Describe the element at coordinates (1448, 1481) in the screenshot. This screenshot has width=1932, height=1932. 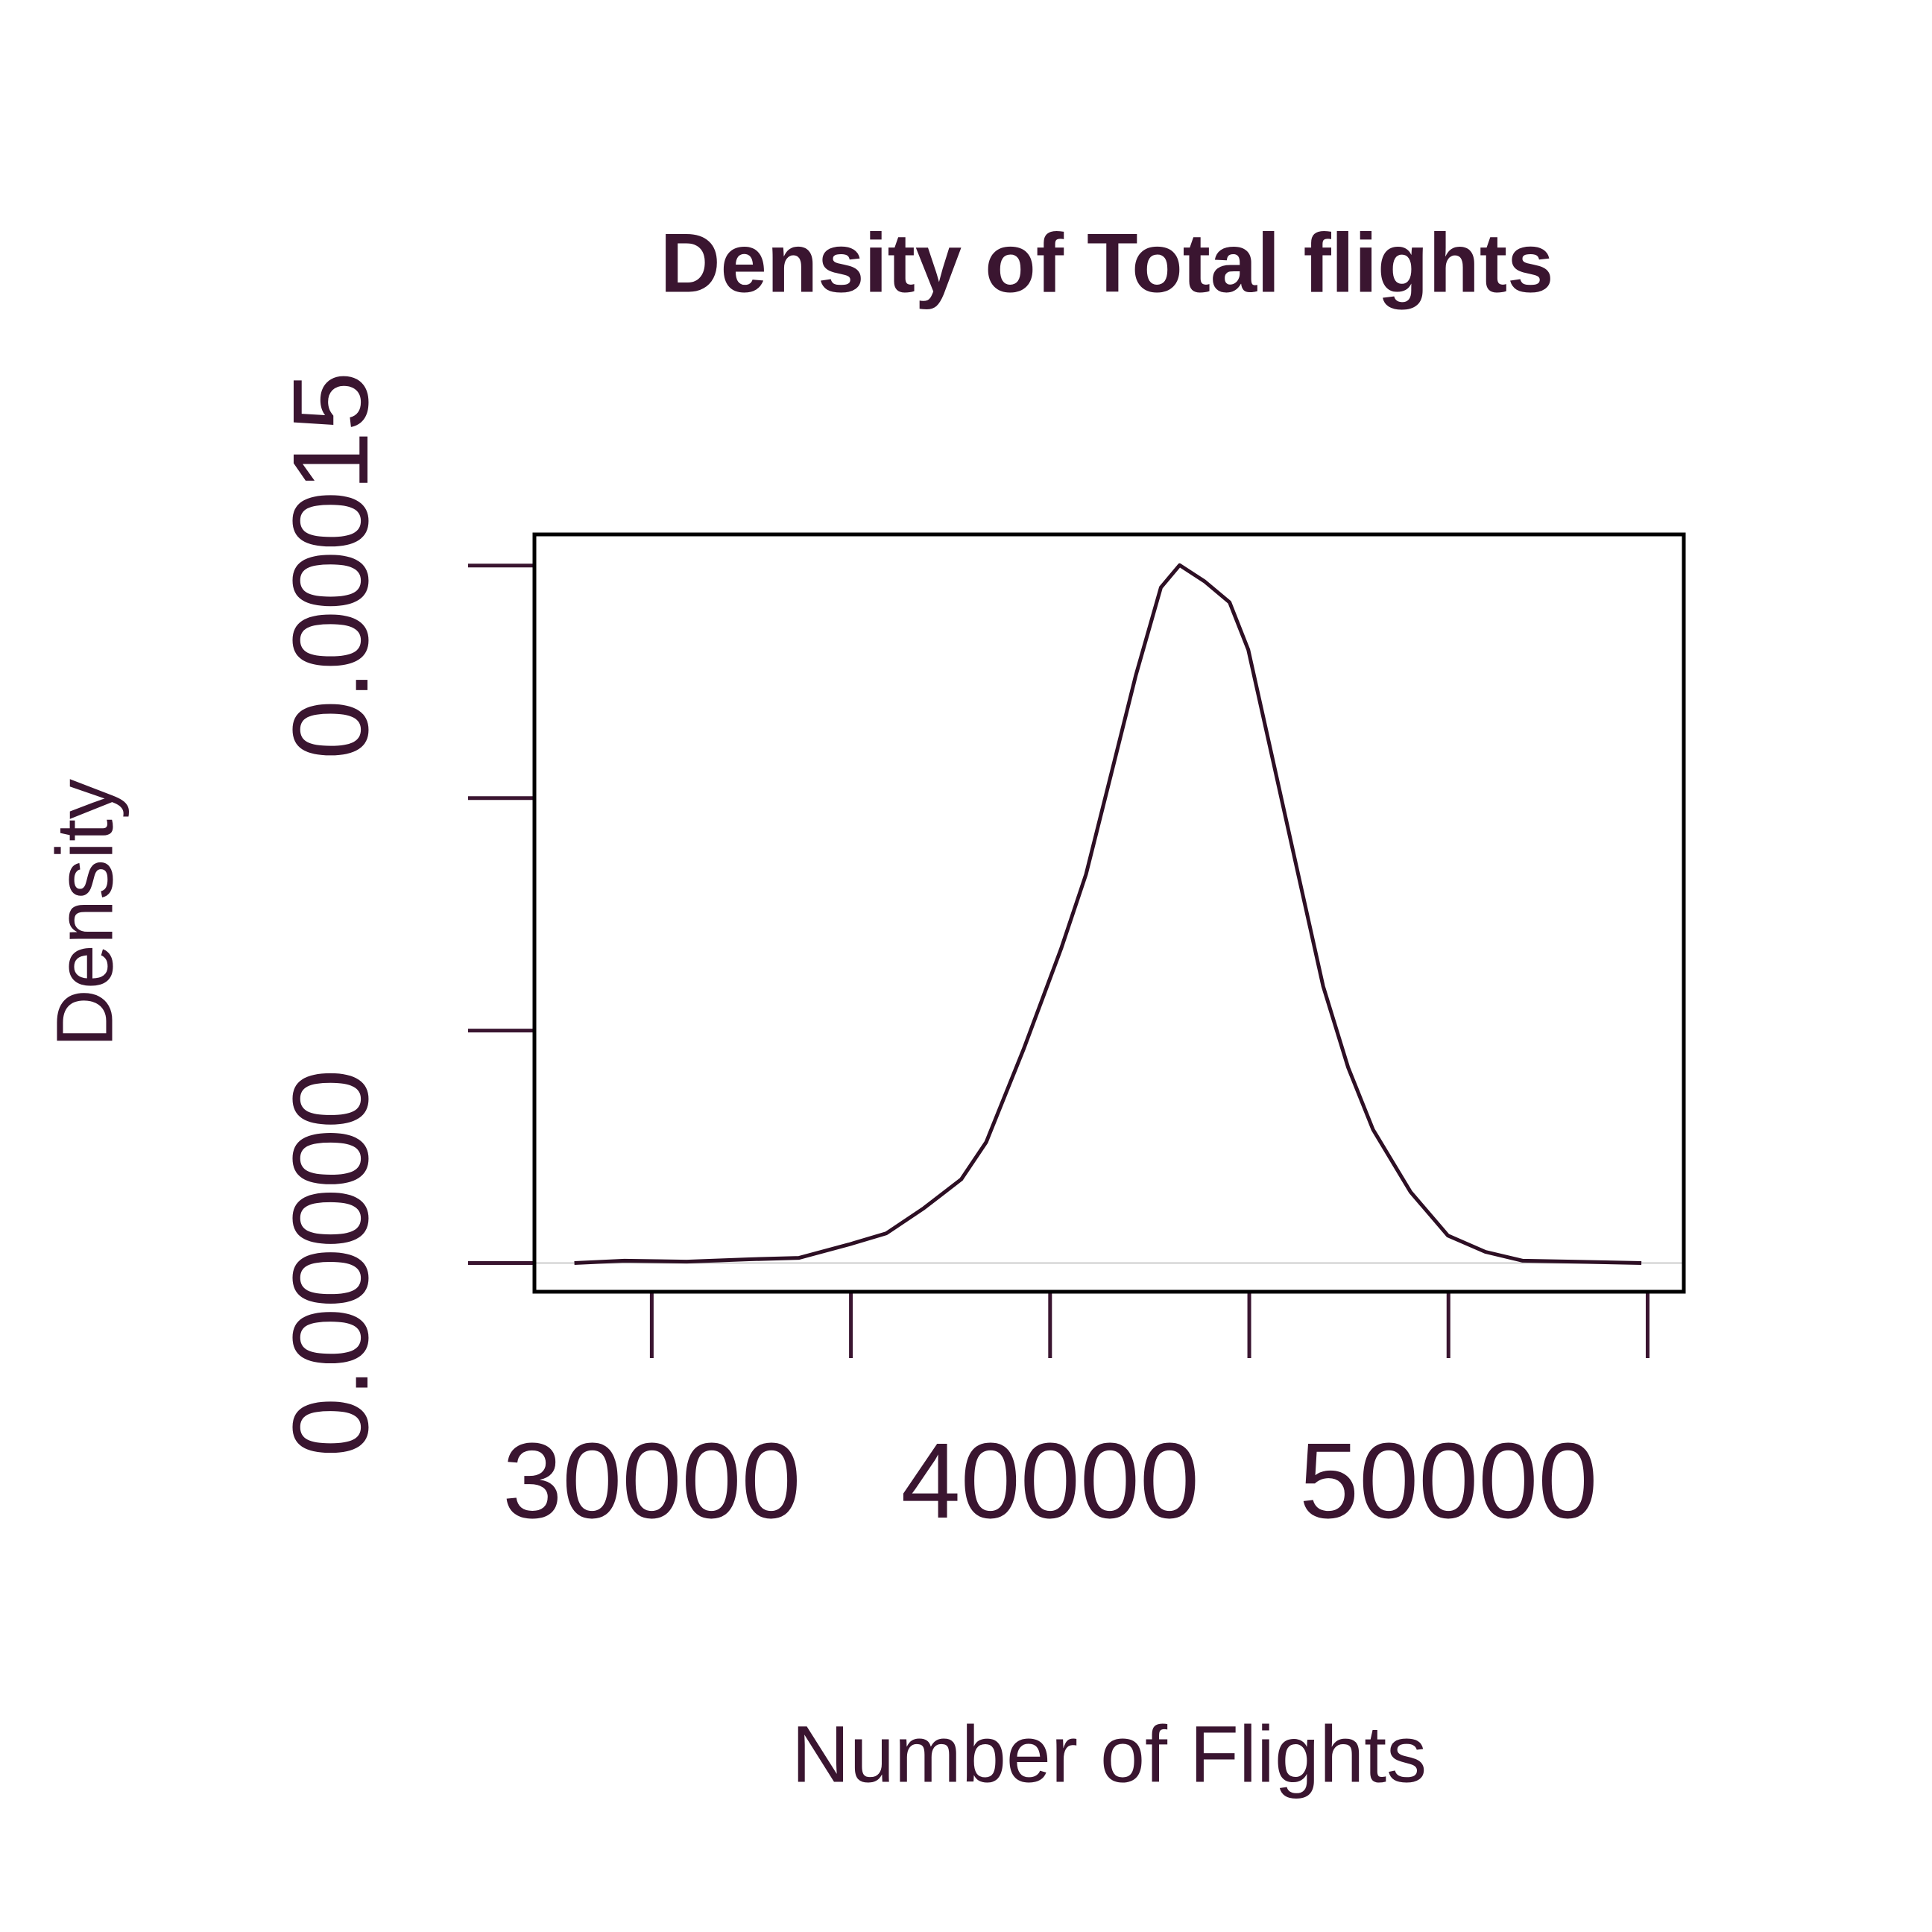
I see `x-tick-label: 50000` at that location.